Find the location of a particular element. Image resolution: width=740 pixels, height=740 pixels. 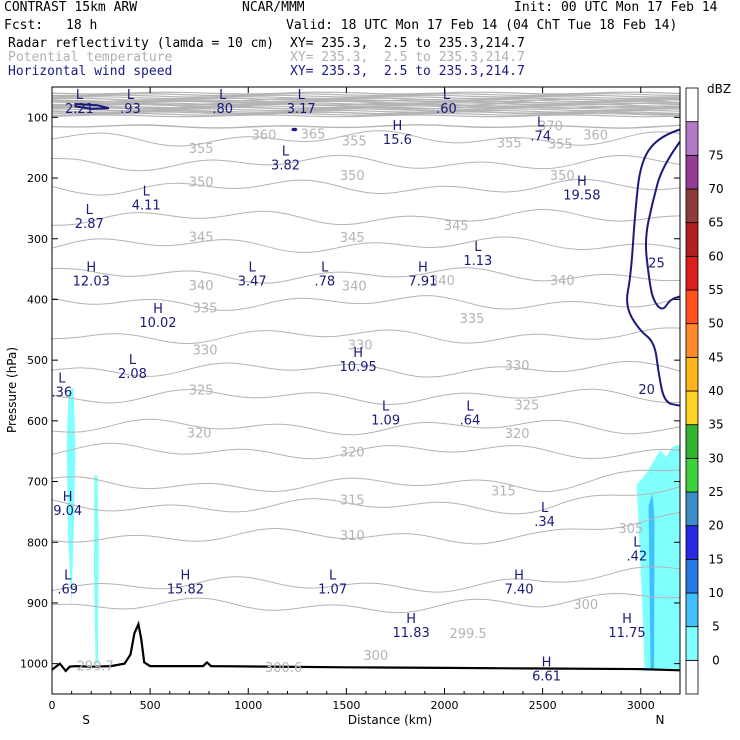

wind-extremum-value: 11.75 is located at coordinates (626, 633).